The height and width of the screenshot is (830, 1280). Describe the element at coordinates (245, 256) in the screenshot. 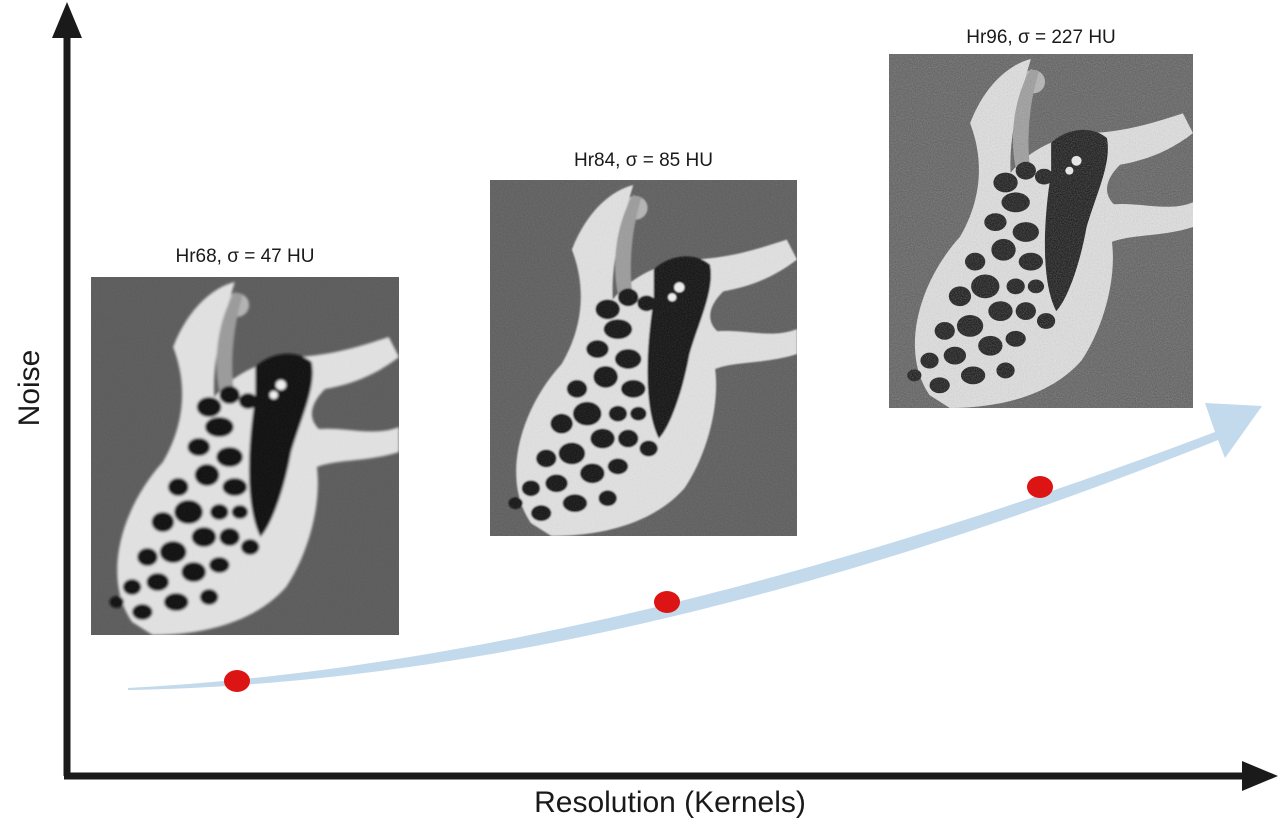

I see `panel-caption: Hr68, σ = 47 HU` at that location.